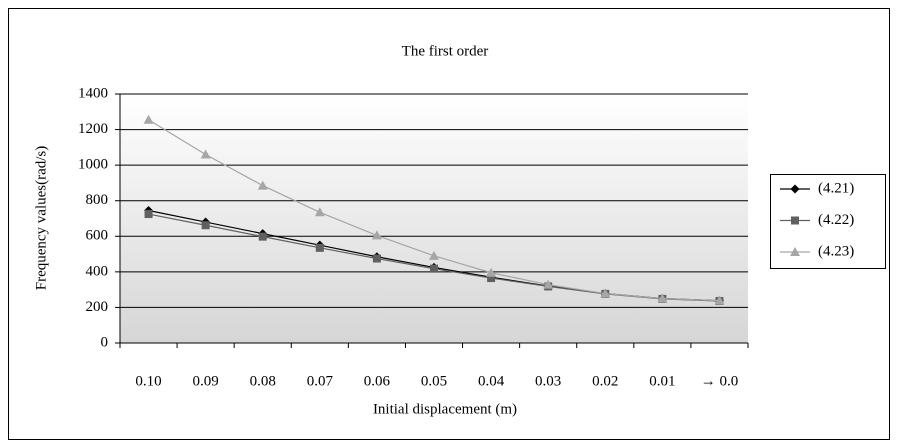 This screenshot has width=898, height=447. What do you see at coordinates (320, 381) in the screenshot?
I see `x-tick-label: 0.07` at bounding box center [320, 381].